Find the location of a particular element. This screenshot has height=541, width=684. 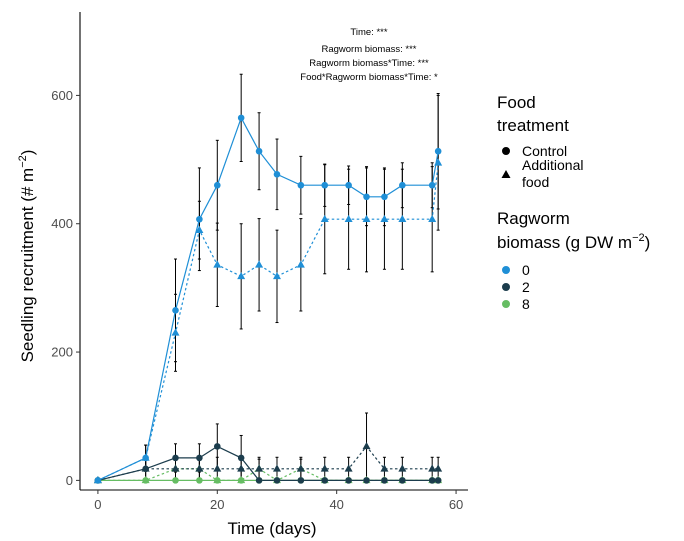

legend-food-treatment: Food treatment Control Additional food is located at coordinates (540, 141).